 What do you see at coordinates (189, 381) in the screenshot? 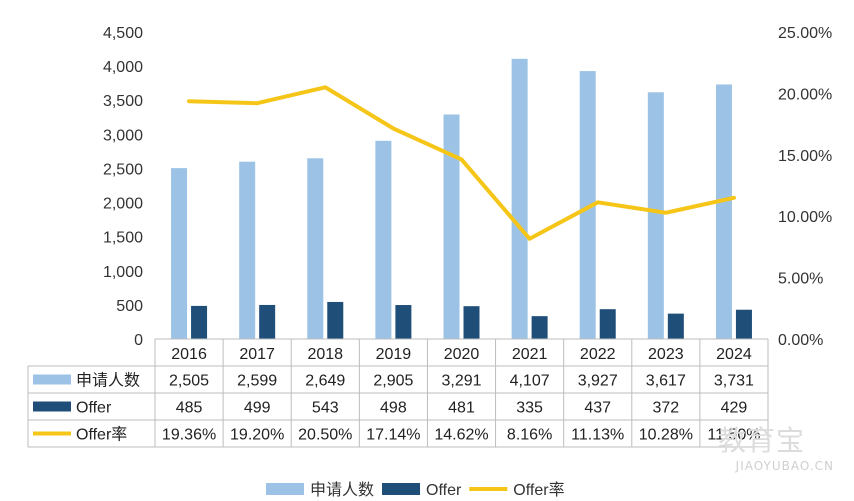
I see `table-cell: 2,505` at bounding box center [189, 381].